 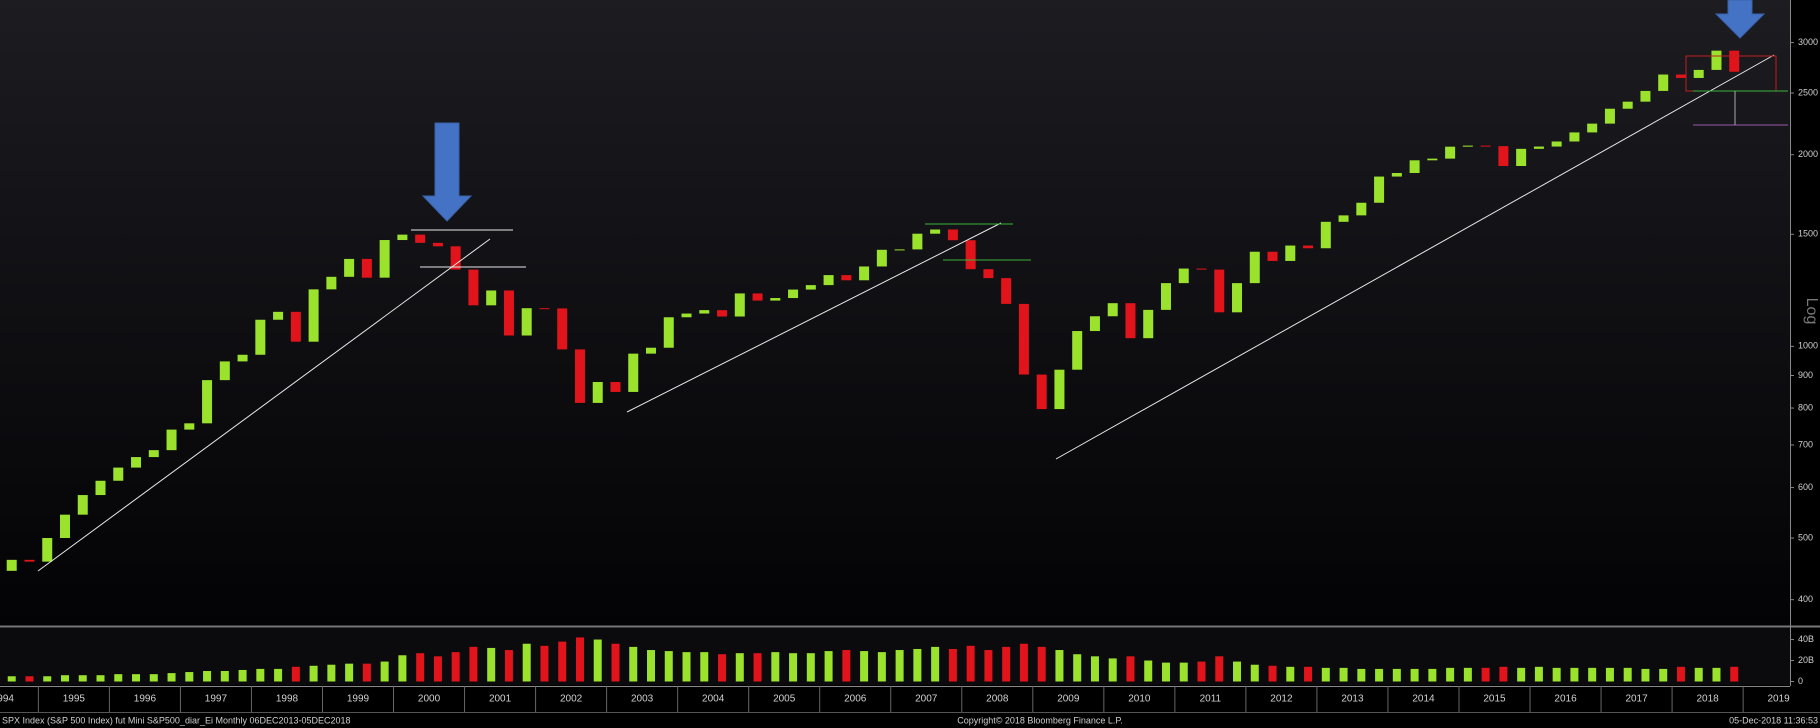 I want to click on x-tick-label: 2002, so click(x=571, y=699).